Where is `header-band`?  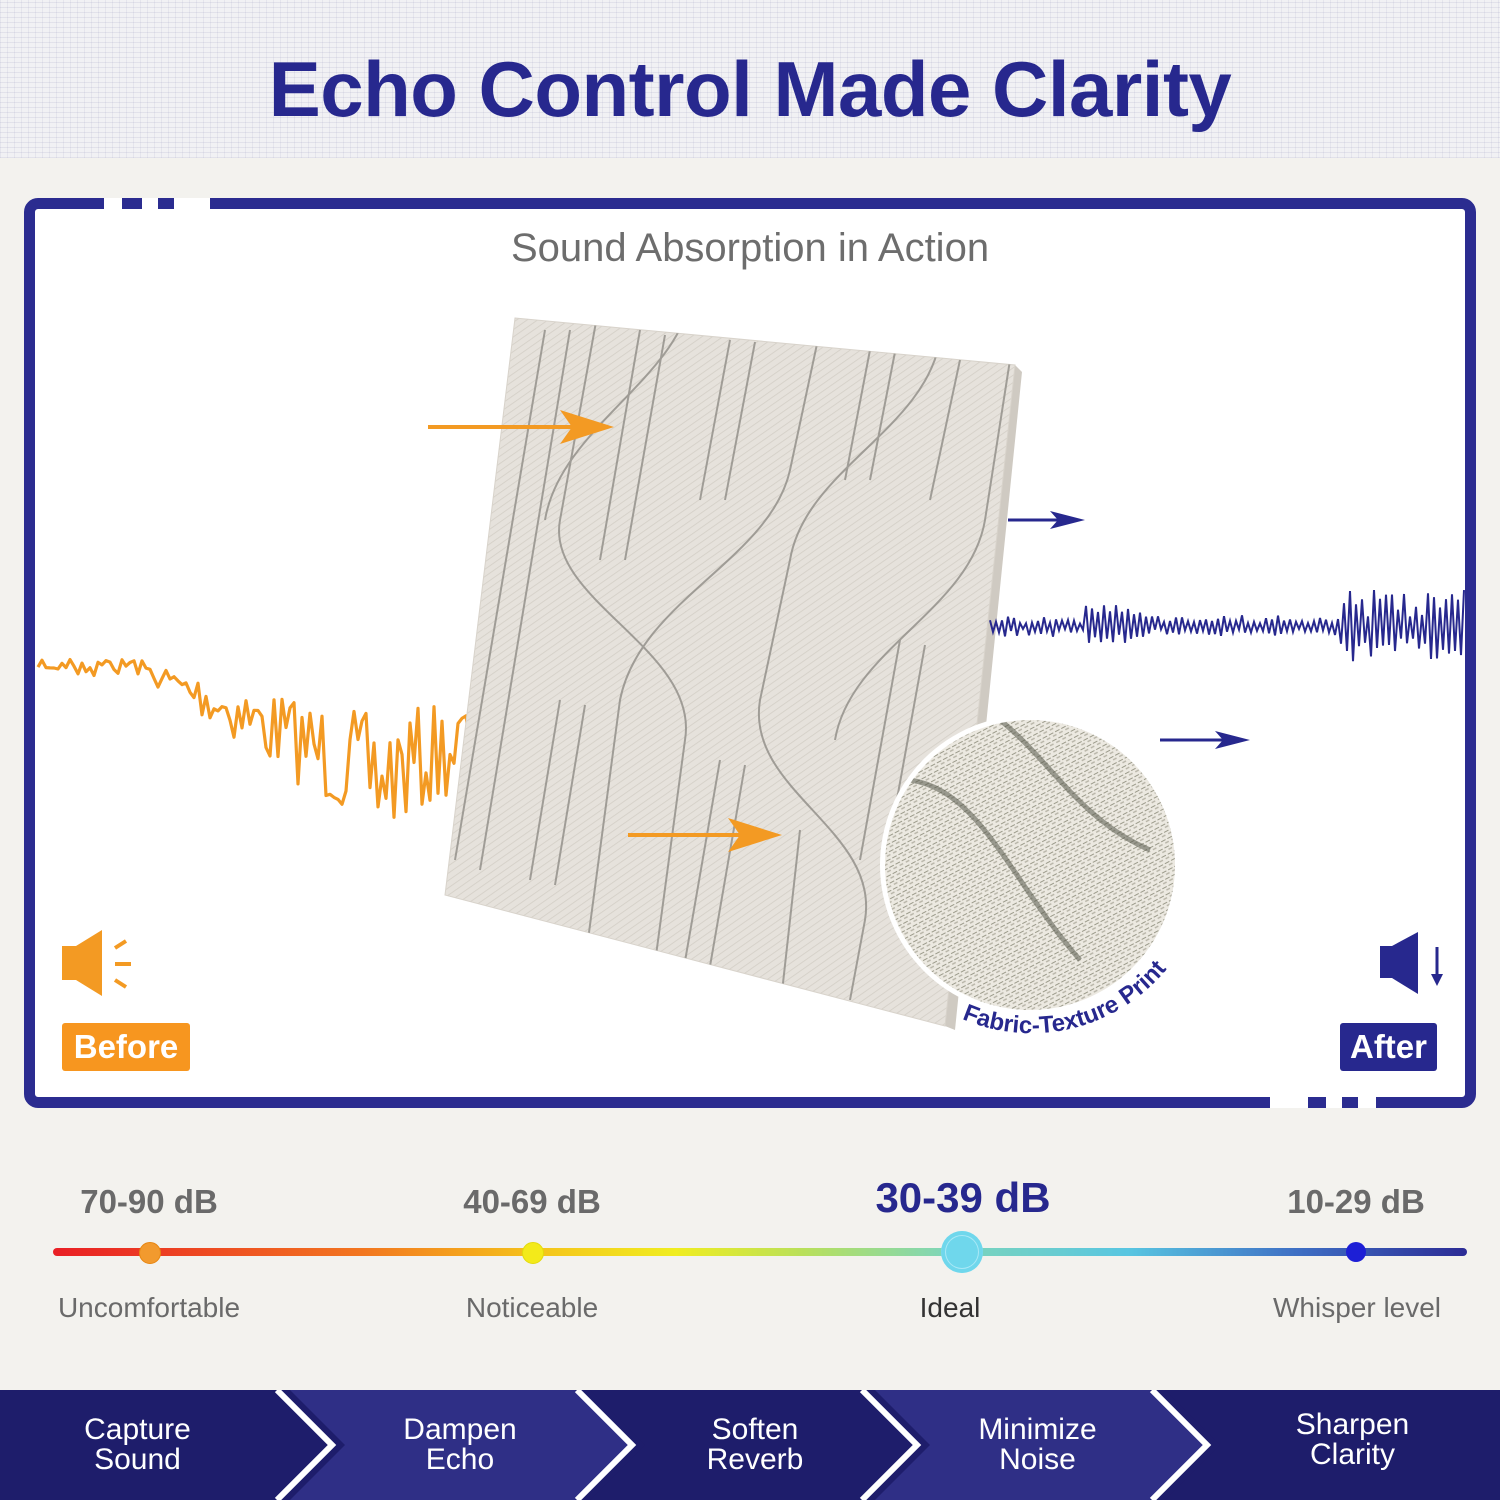
header-band is located at coordinates (750, 79).